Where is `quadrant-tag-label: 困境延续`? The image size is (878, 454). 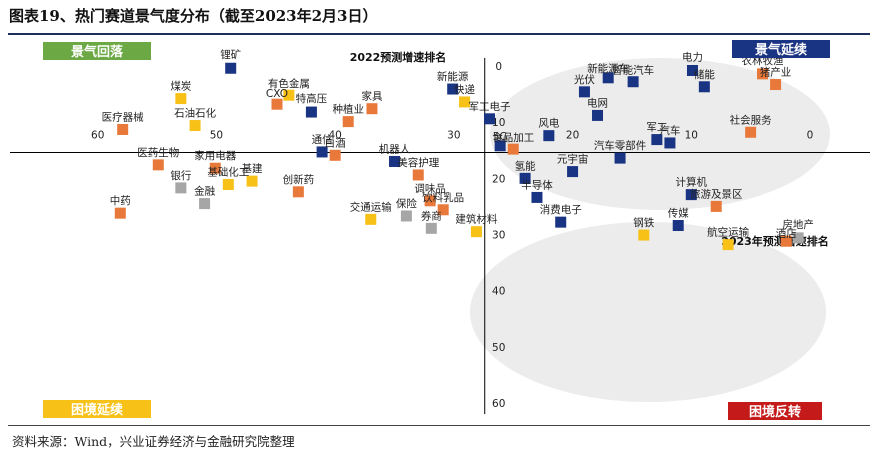
quadrant-tag-label: 困境延续 is located at coordinates (97, 410).